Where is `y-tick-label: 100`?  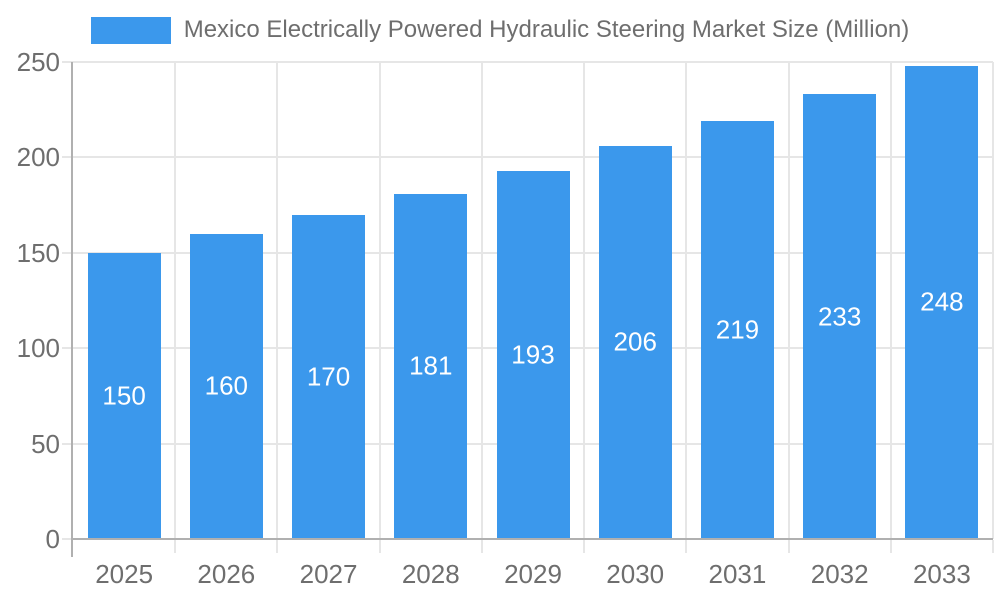
y-tick-label: 100 is located at coordinates (38, 348).